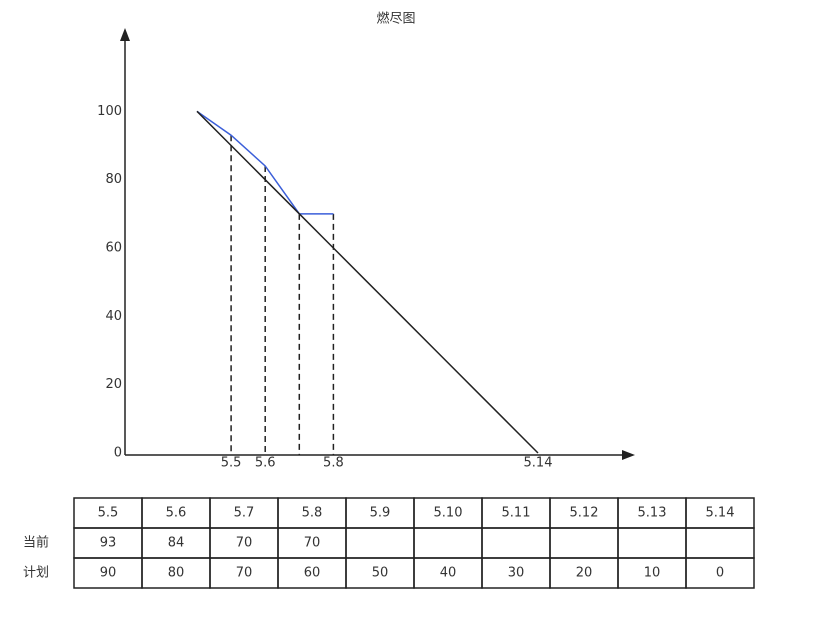 The width and height of the screenshot is (838, 642). I want to click on table-header: 5.12, so click(584, 513).